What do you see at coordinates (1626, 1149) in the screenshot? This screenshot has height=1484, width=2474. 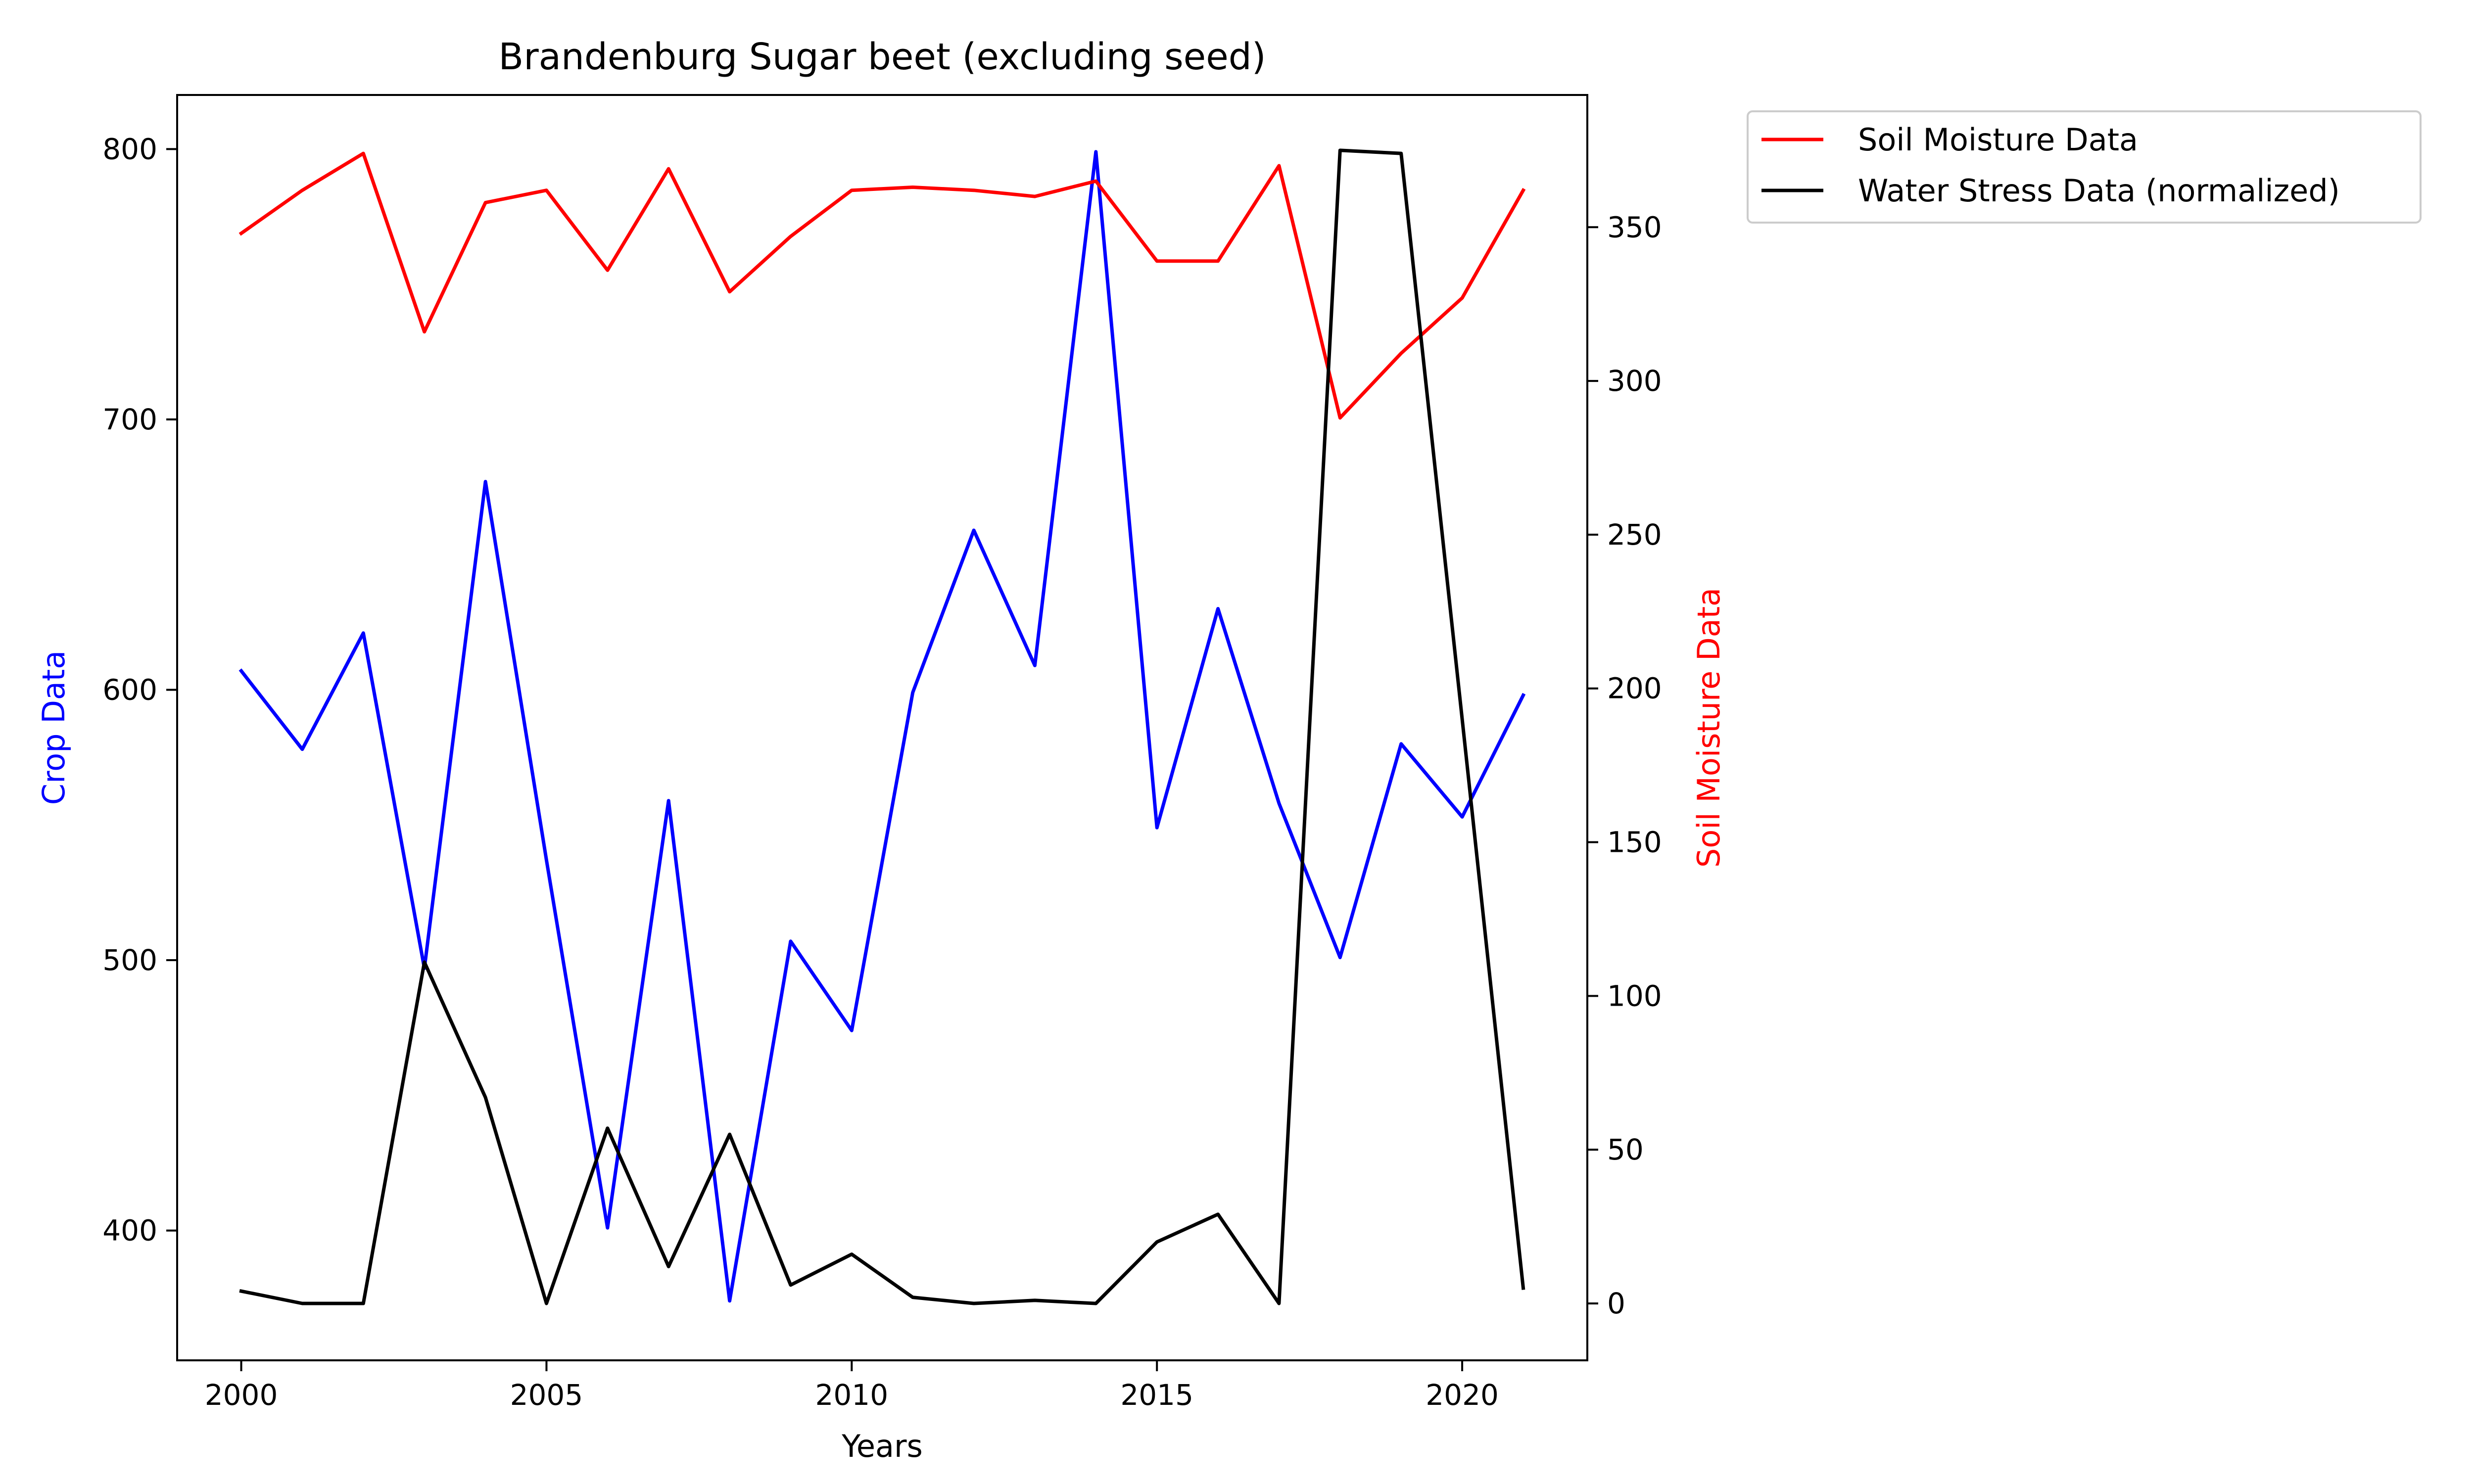 I see `y-right-tick-label: 50` at bounding box center [1626, 1149].